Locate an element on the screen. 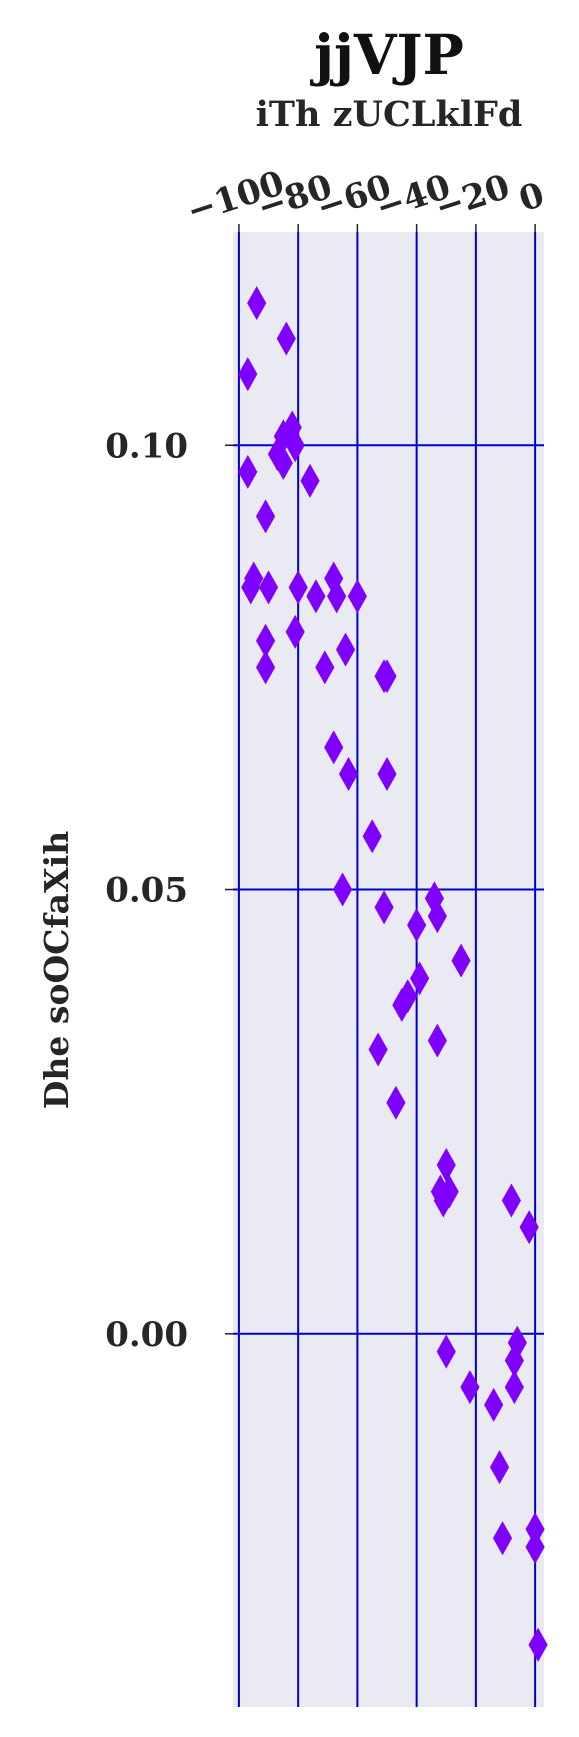  x-axis-ticks: −100−80−60−40−20 0 is located at coordinates (365, 197).